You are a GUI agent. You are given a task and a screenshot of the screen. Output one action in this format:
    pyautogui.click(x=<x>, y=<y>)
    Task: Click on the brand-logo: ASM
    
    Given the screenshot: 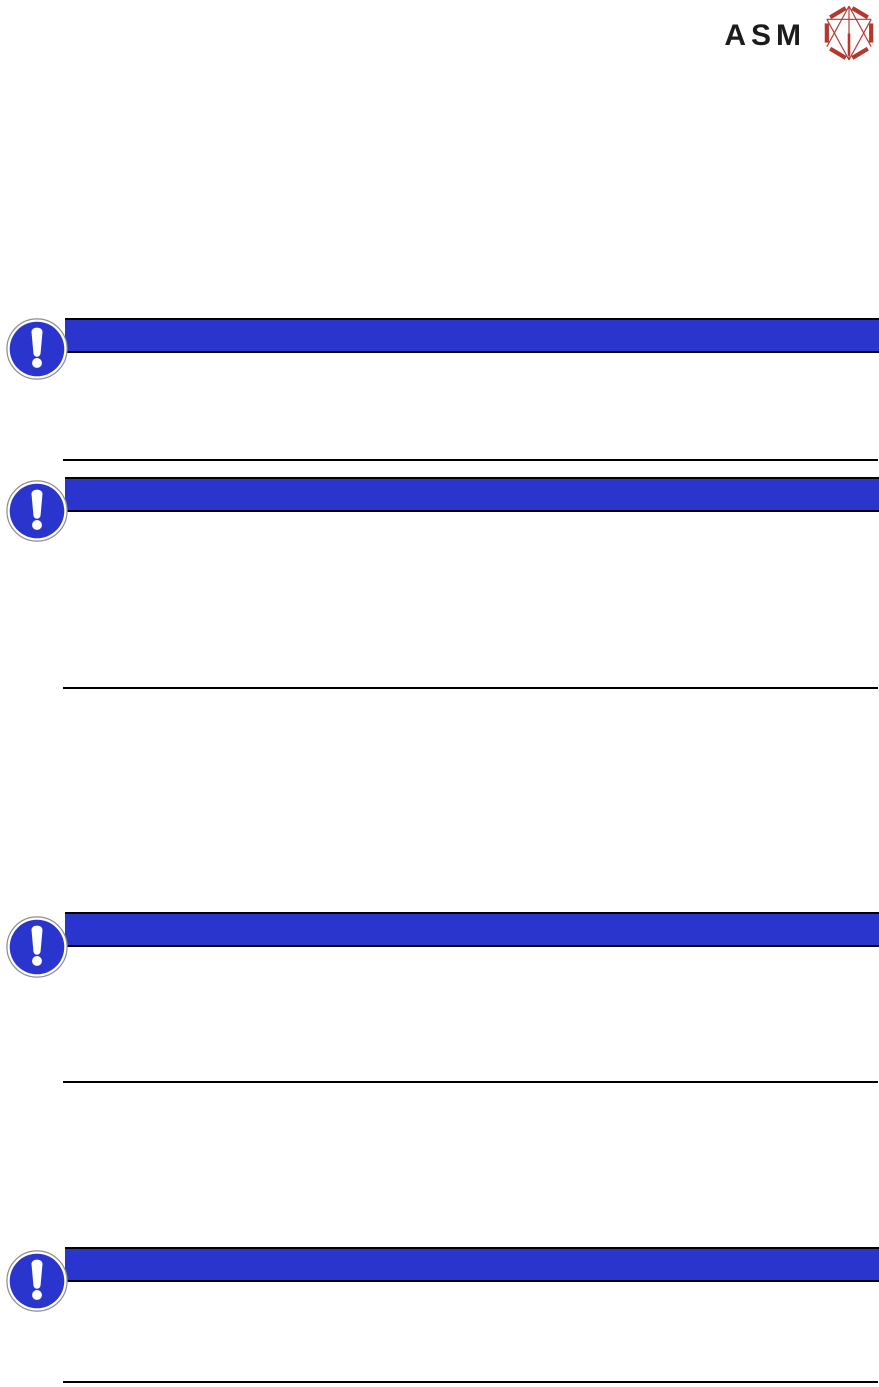 What is the action you would take?
    pyautogui.click(x=800, y=33)
    